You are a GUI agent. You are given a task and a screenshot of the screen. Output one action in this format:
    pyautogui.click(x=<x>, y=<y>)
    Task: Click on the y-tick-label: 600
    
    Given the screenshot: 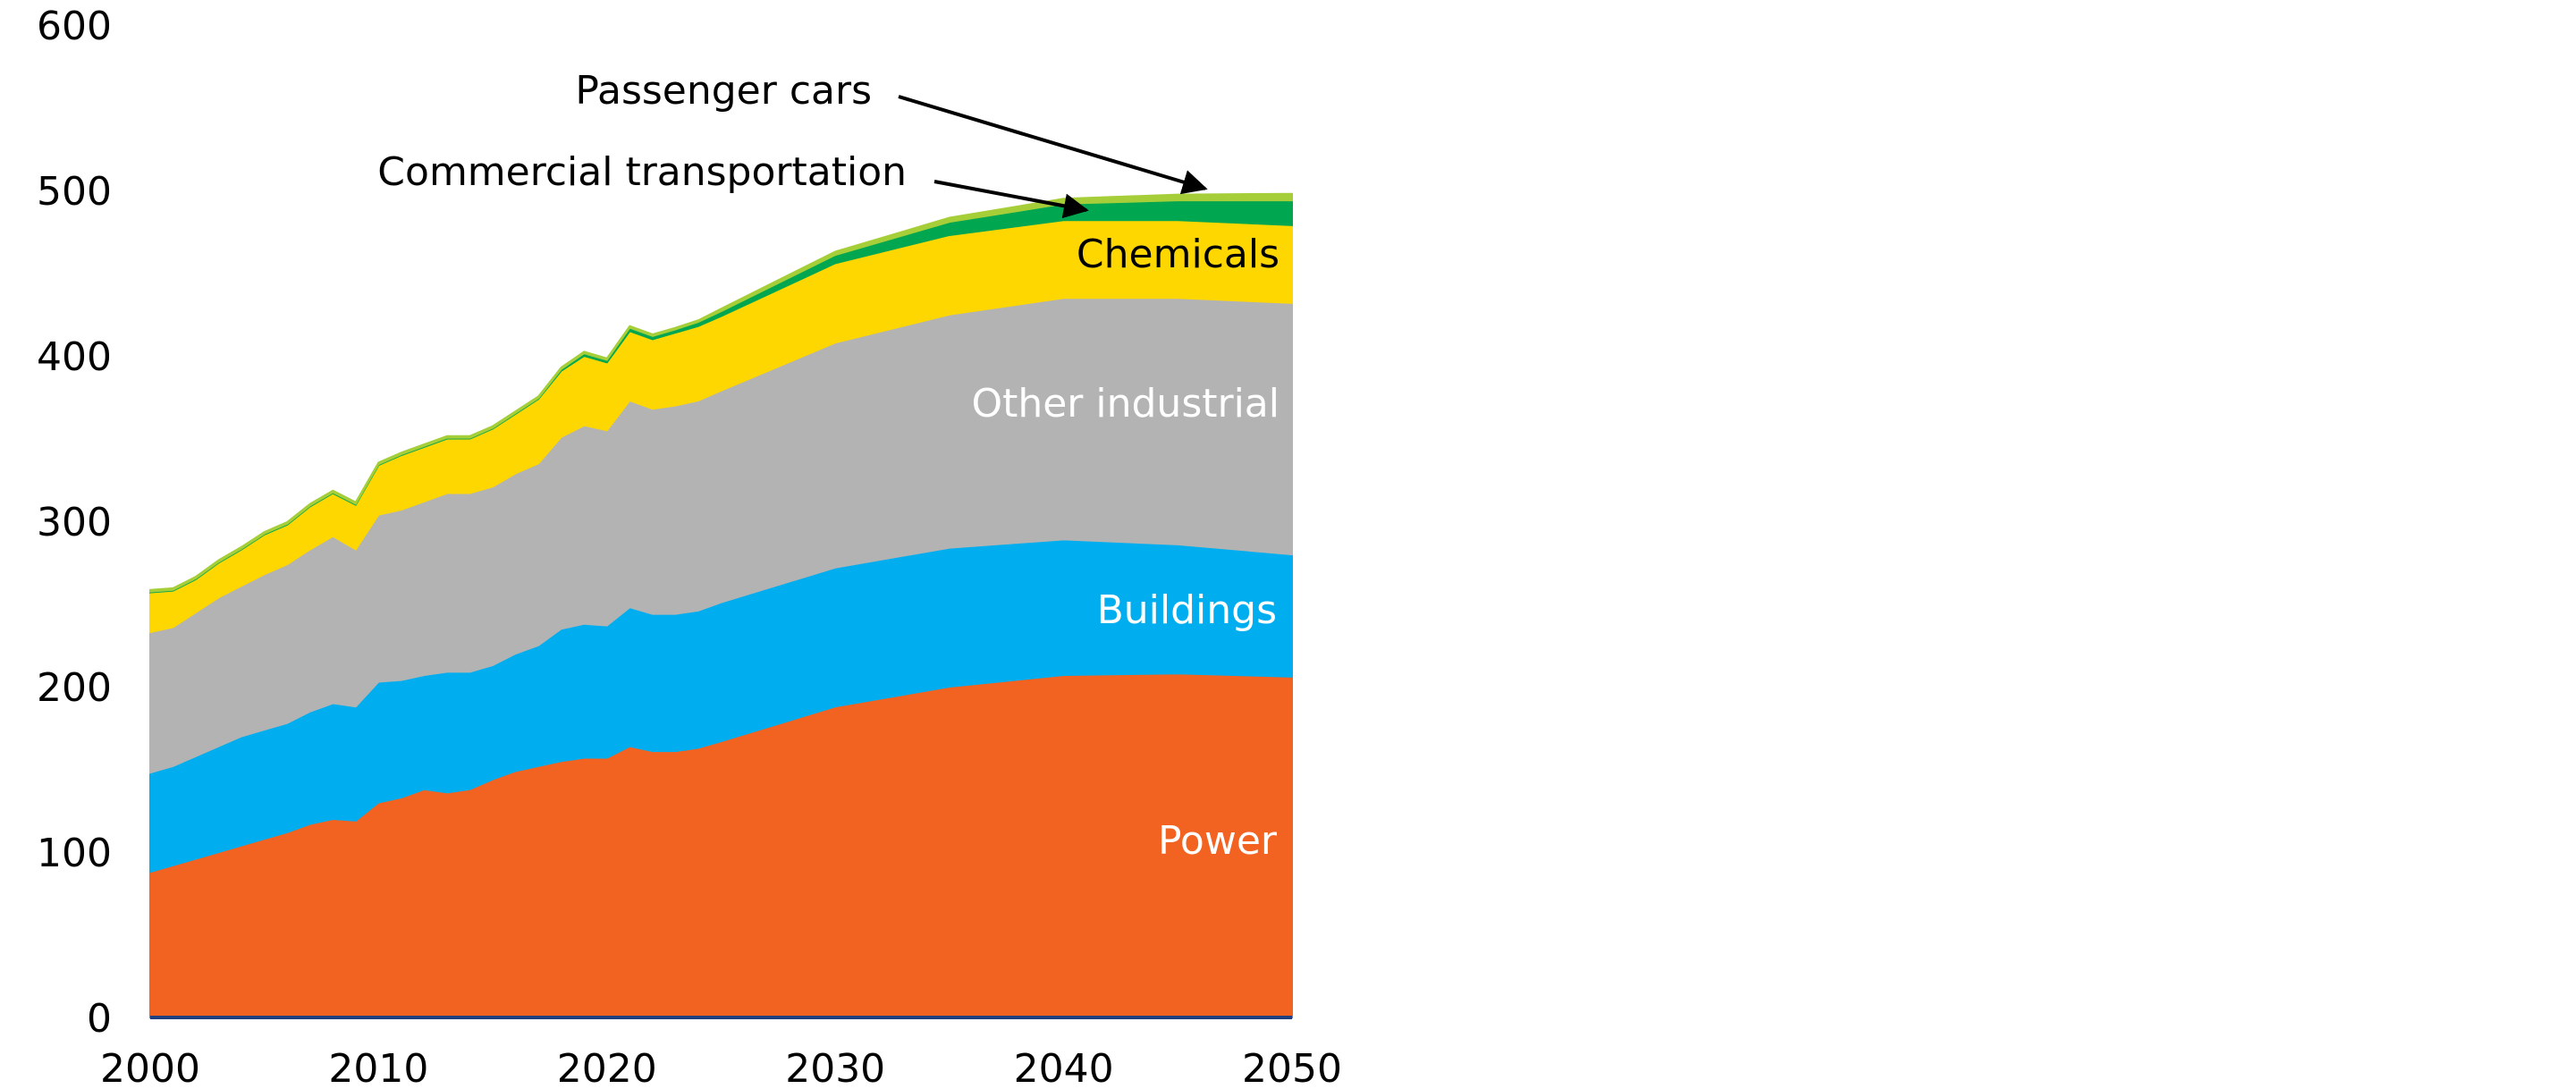 What is the action you would take?
    pyautogui.click(x=74, y=26)
    